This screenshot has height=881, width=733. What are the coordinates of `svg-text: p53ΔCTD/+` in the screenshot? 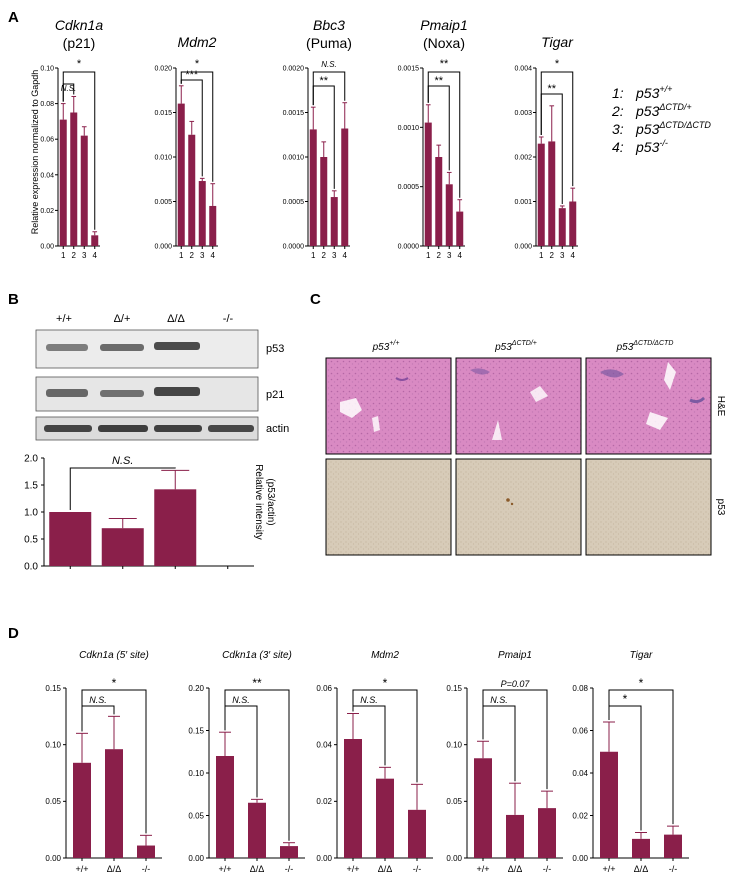 It's located at (663, 110).